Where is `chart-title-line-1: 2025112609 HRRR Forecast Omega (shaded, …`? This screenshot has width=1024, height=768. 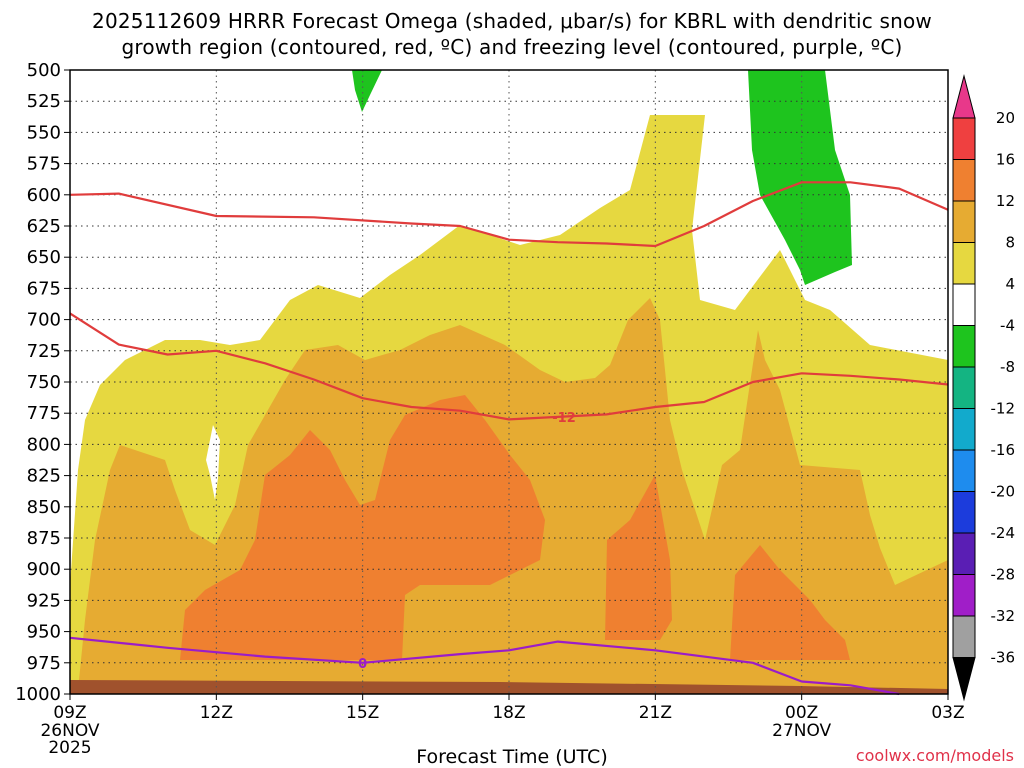 chart-title-line-1: 2025112609 HRRR Forecast Omega (shaded, … is located at coordinates (512, 21).